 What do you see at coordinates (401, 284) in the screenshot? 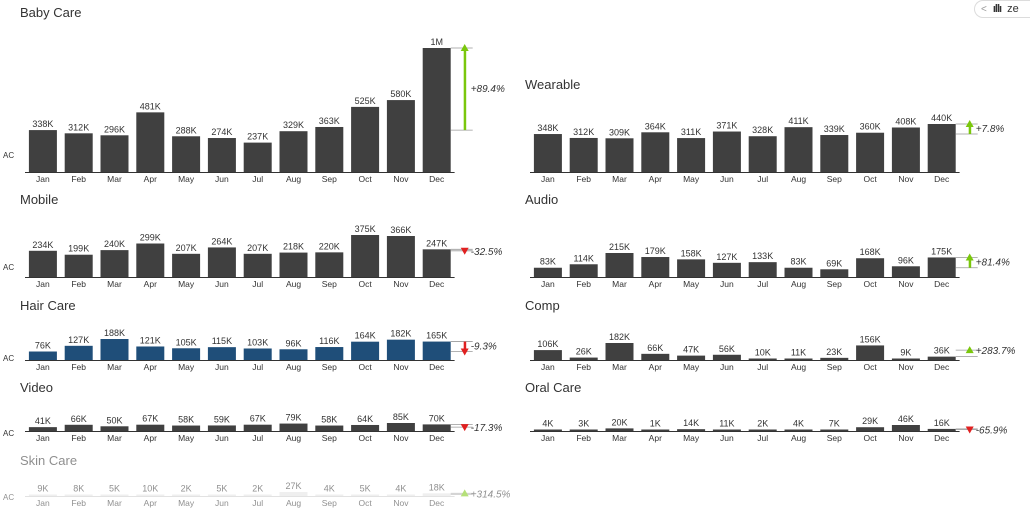
I see `month-tick-label: Nov` at bounding box center [401, 284].